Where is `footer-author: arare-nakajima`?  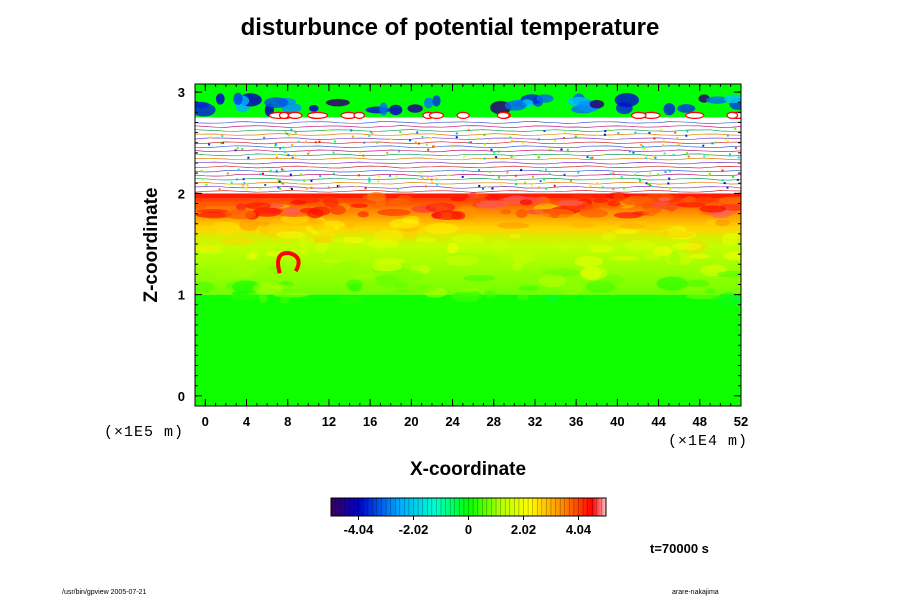
footer-author: arare-nakajima is located at coordinates (695, 592).